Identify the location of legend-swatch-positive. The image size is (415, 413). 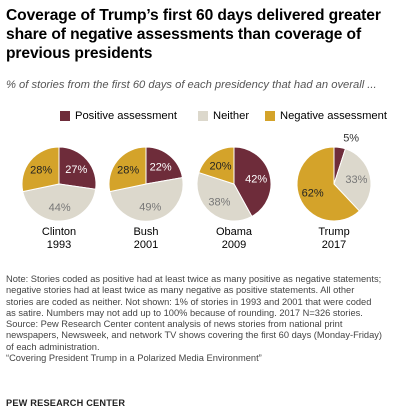
(65, 116).